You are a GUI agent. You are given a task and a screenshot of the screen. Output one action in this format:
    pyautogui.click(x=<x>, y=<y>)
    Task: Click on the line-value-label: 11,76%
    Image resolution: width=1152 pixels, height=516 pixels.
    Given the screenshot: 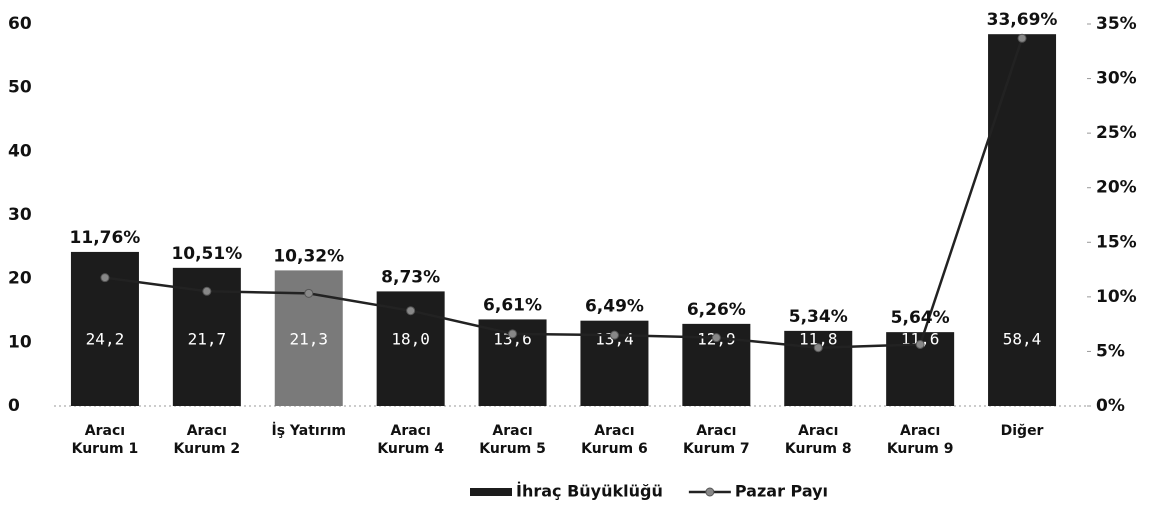 What is the action you would take?
    pyautogui.click(x=105, y=238)
    